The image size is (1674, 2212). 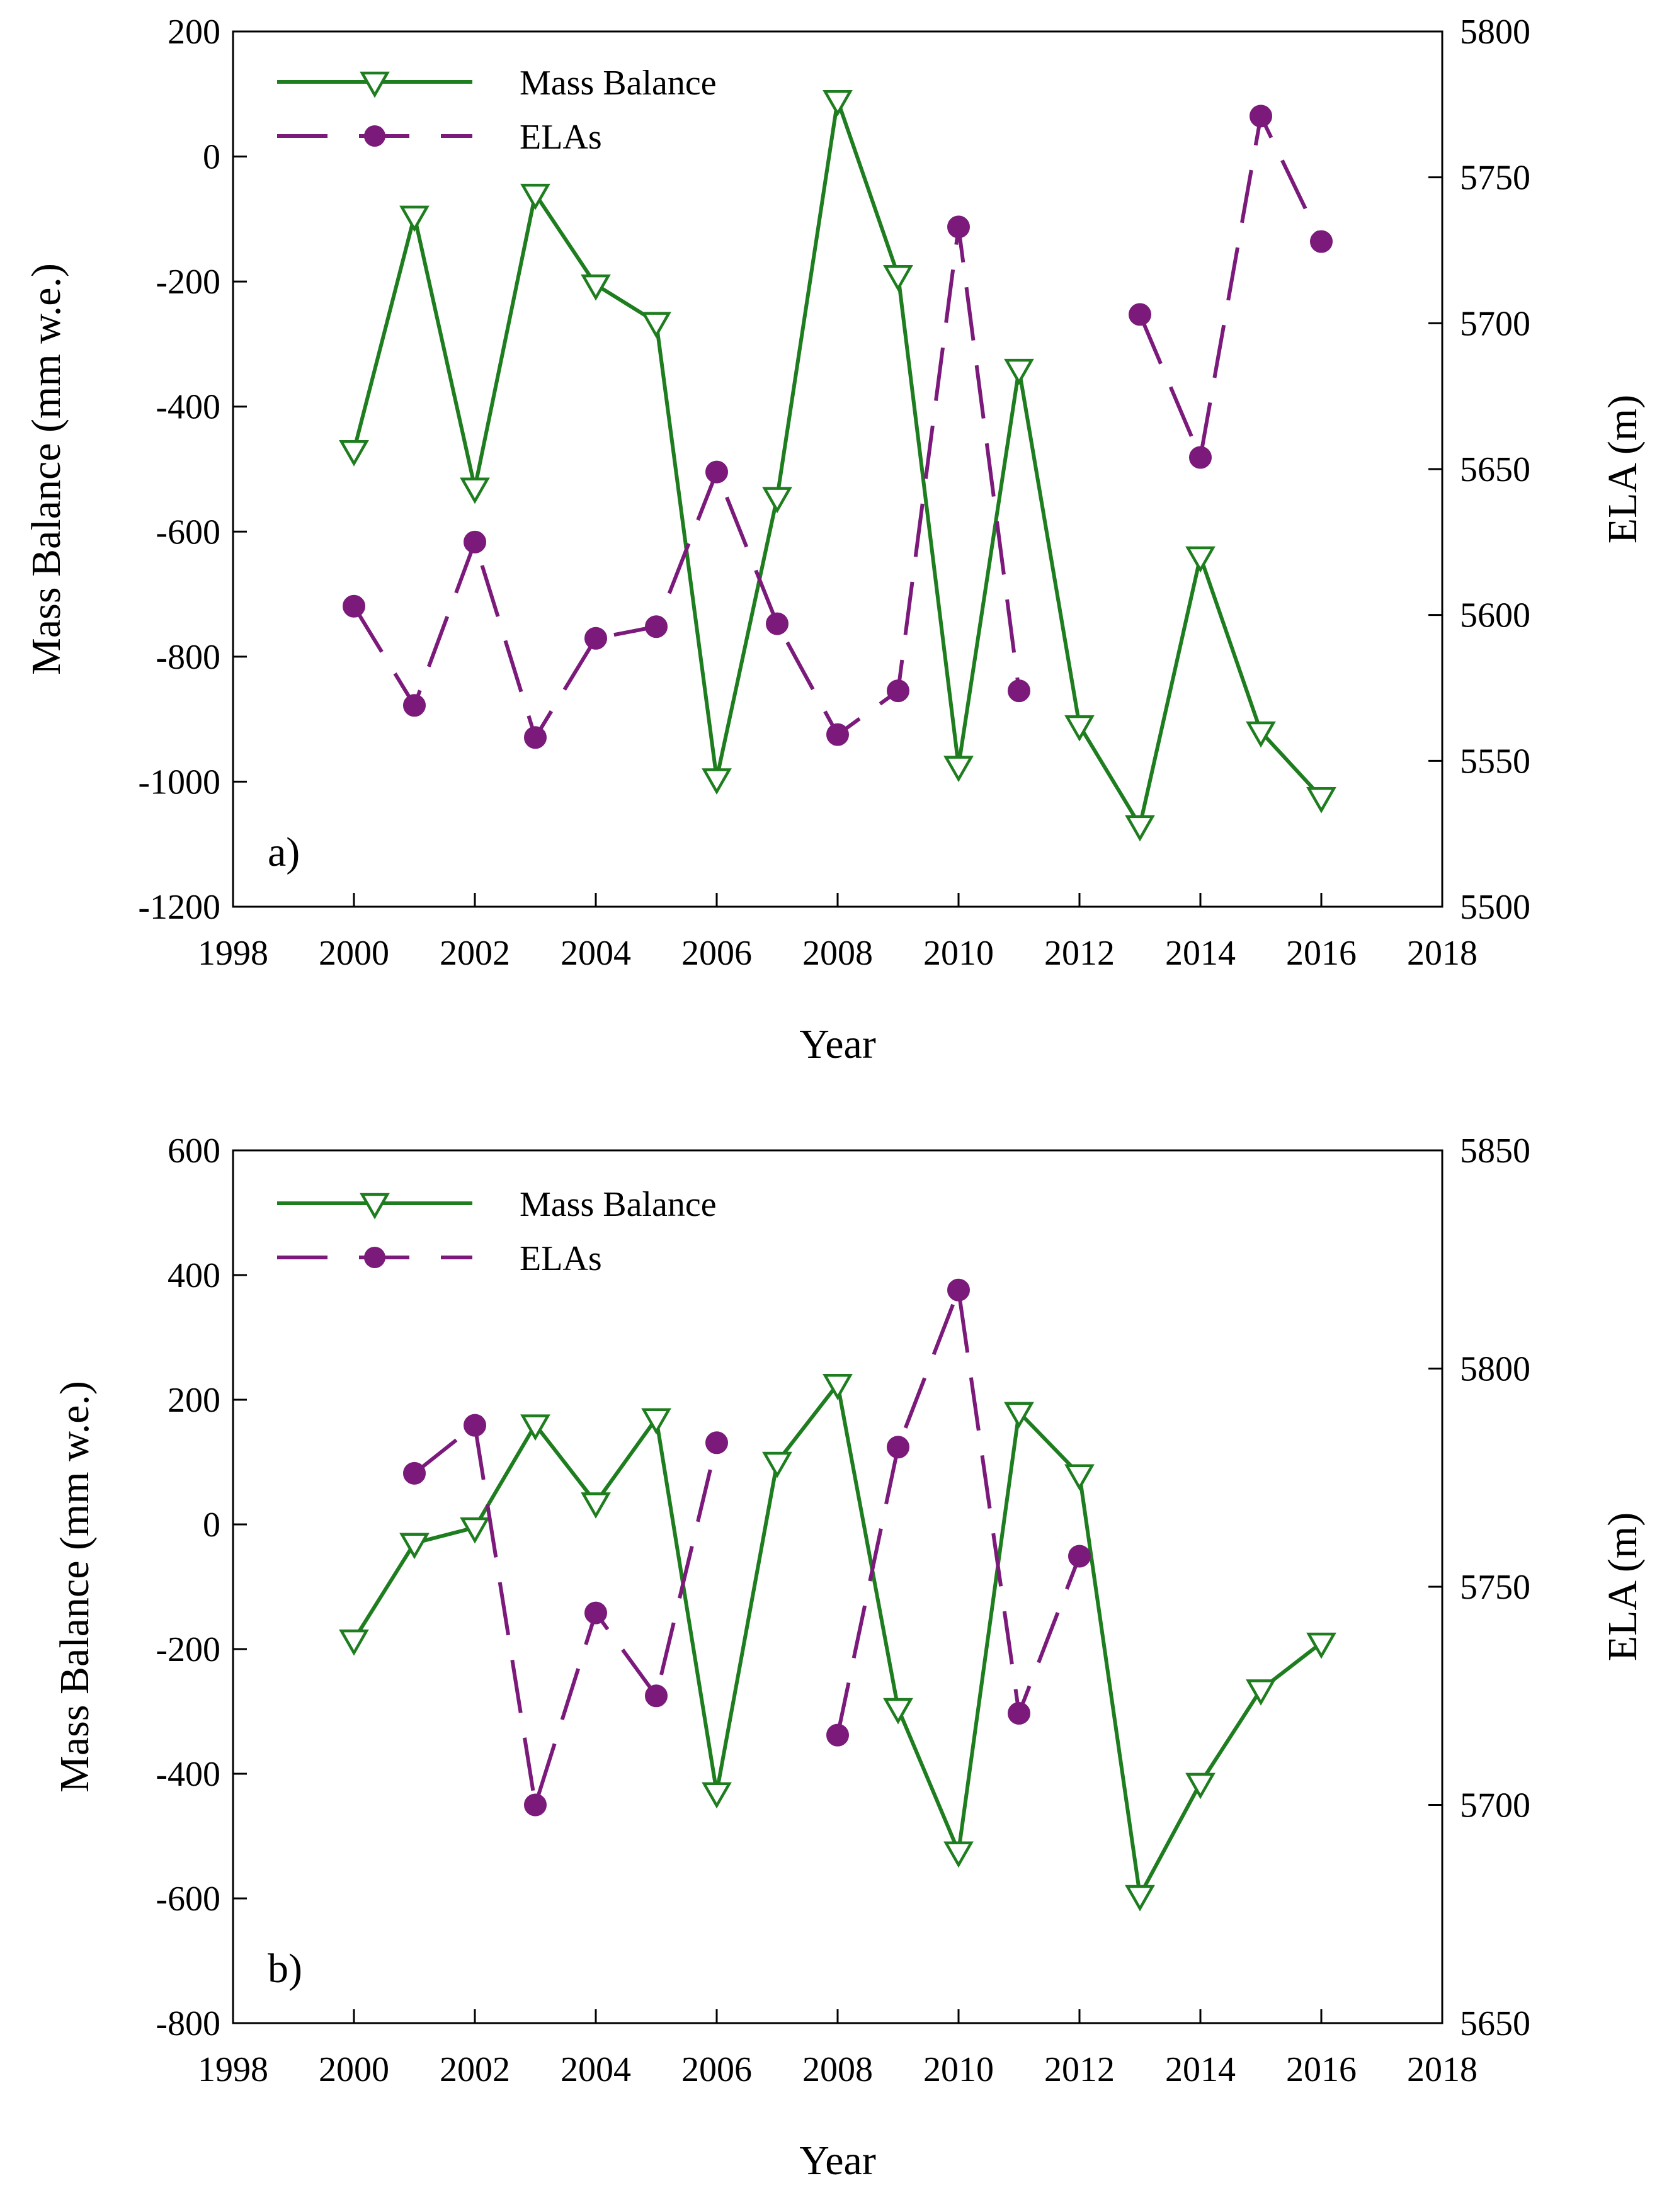 What do you see at coordinates (188, 532) in the screenshot?
I see `y-tick-label-left: -600` at bounding box center [188, 532].